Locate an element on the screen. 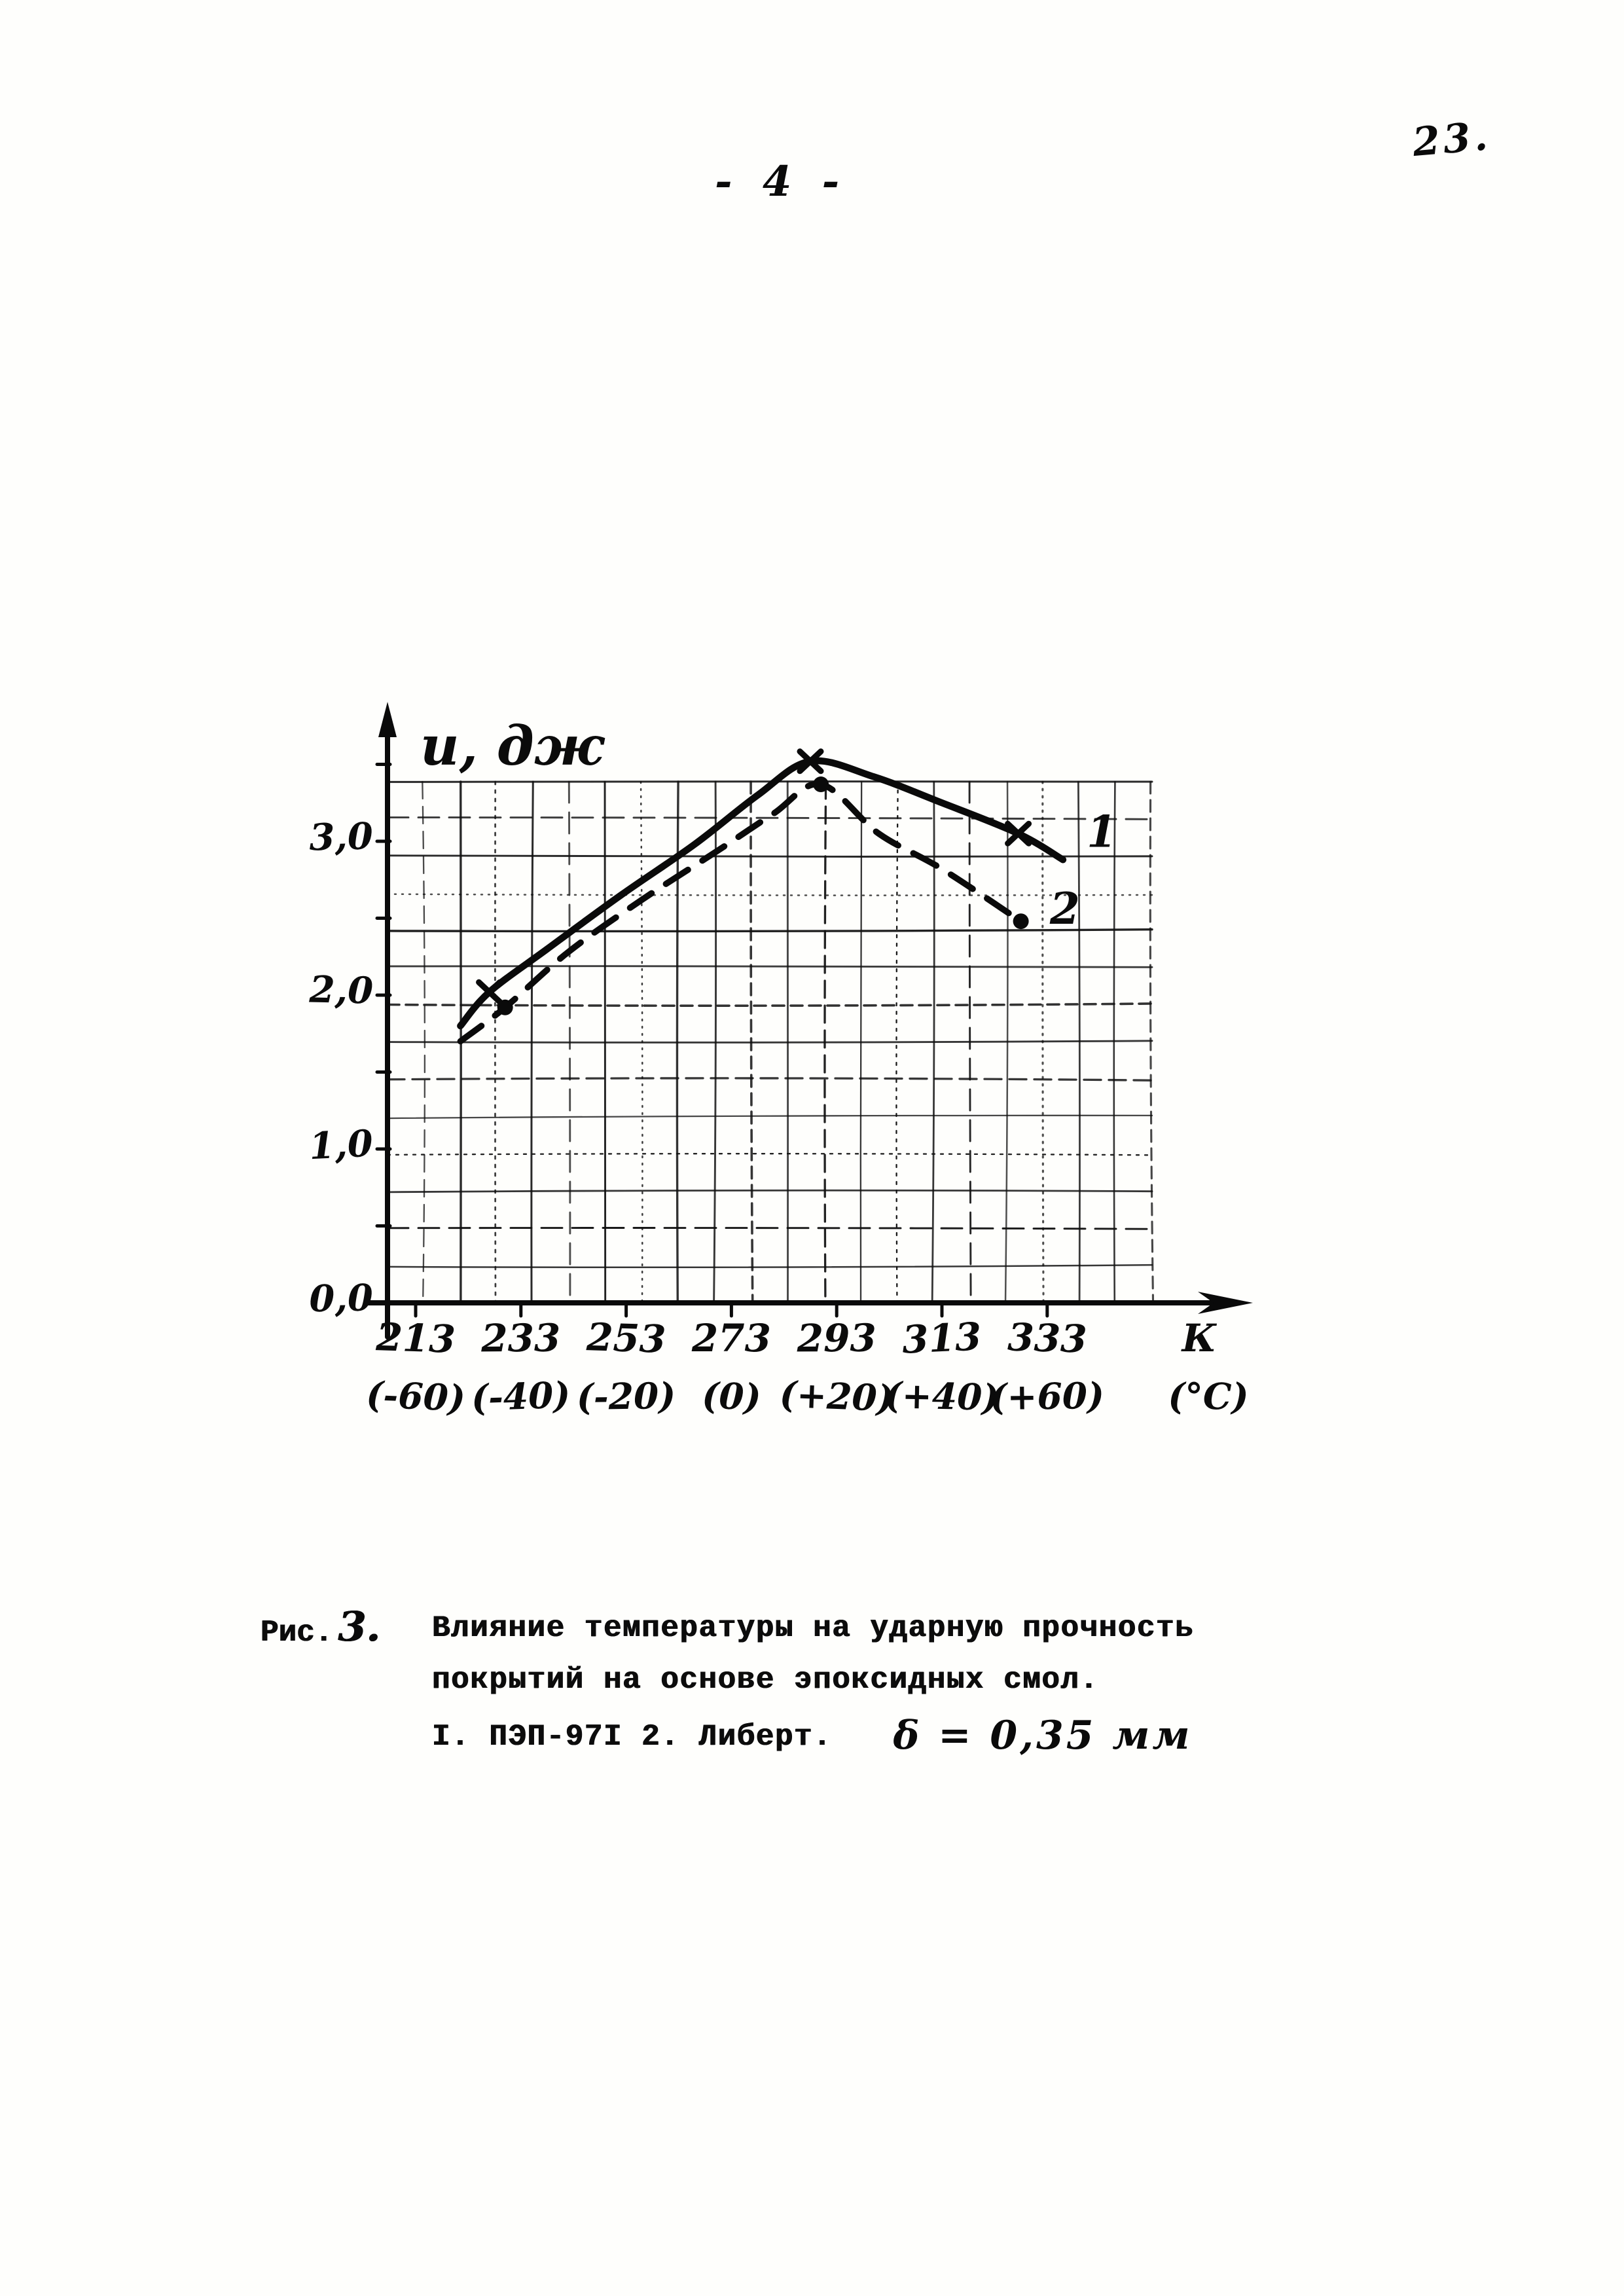  x-tick-celsius: (-20) is located at coordinates (626, 1396).